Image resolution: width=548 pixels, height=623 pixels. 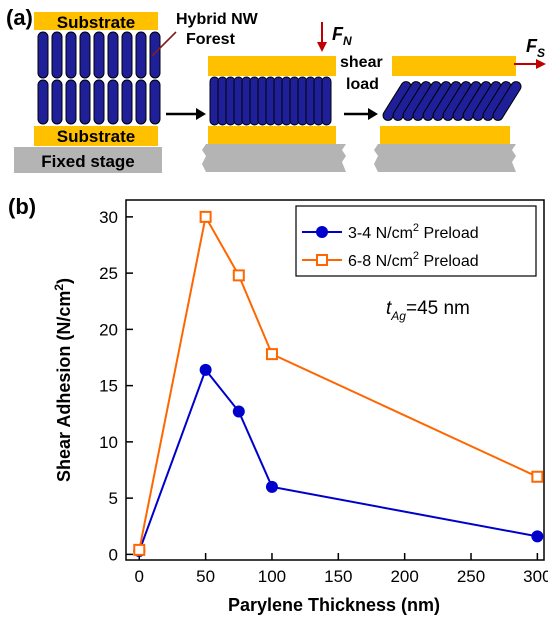 What do you see at coordinates (272, 135) in the screenshot?
I see `bottom-substrate-middle` at bounding box center [272, 135].